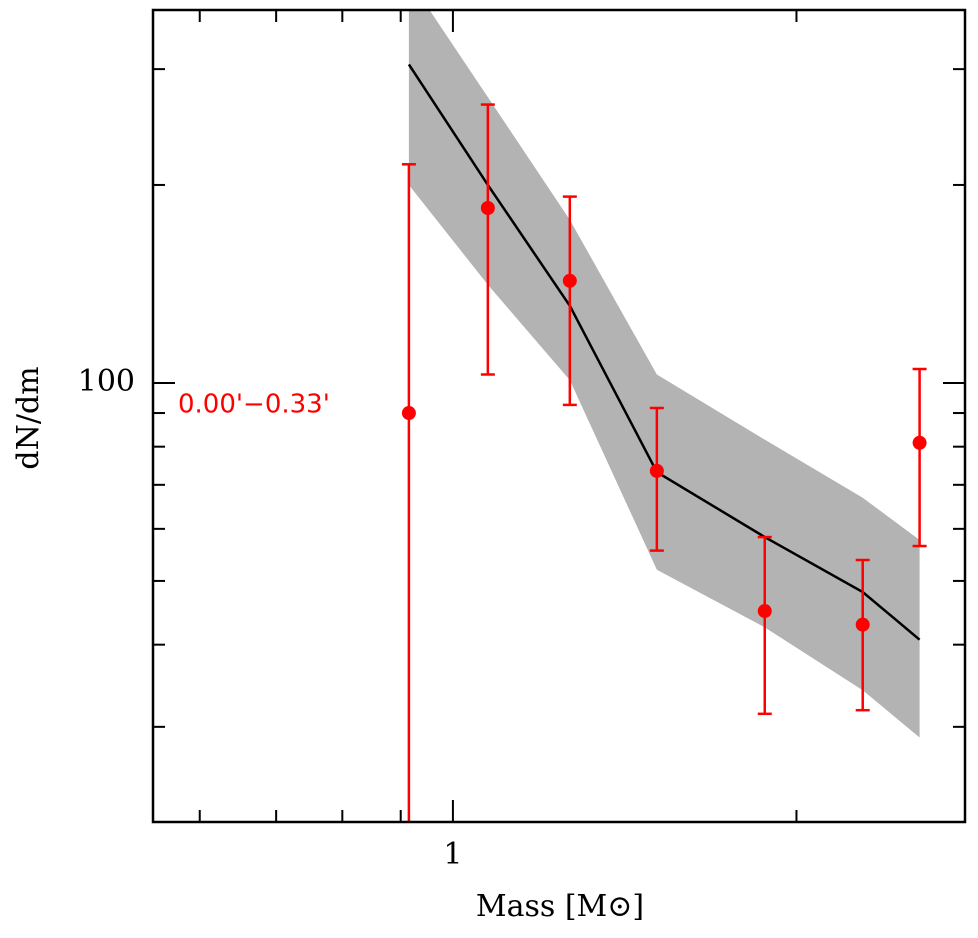  What do you see at coordinates (106, 381) in the screenshot?
I see `y-tick-label: 100` at bounding box center [106, 381].